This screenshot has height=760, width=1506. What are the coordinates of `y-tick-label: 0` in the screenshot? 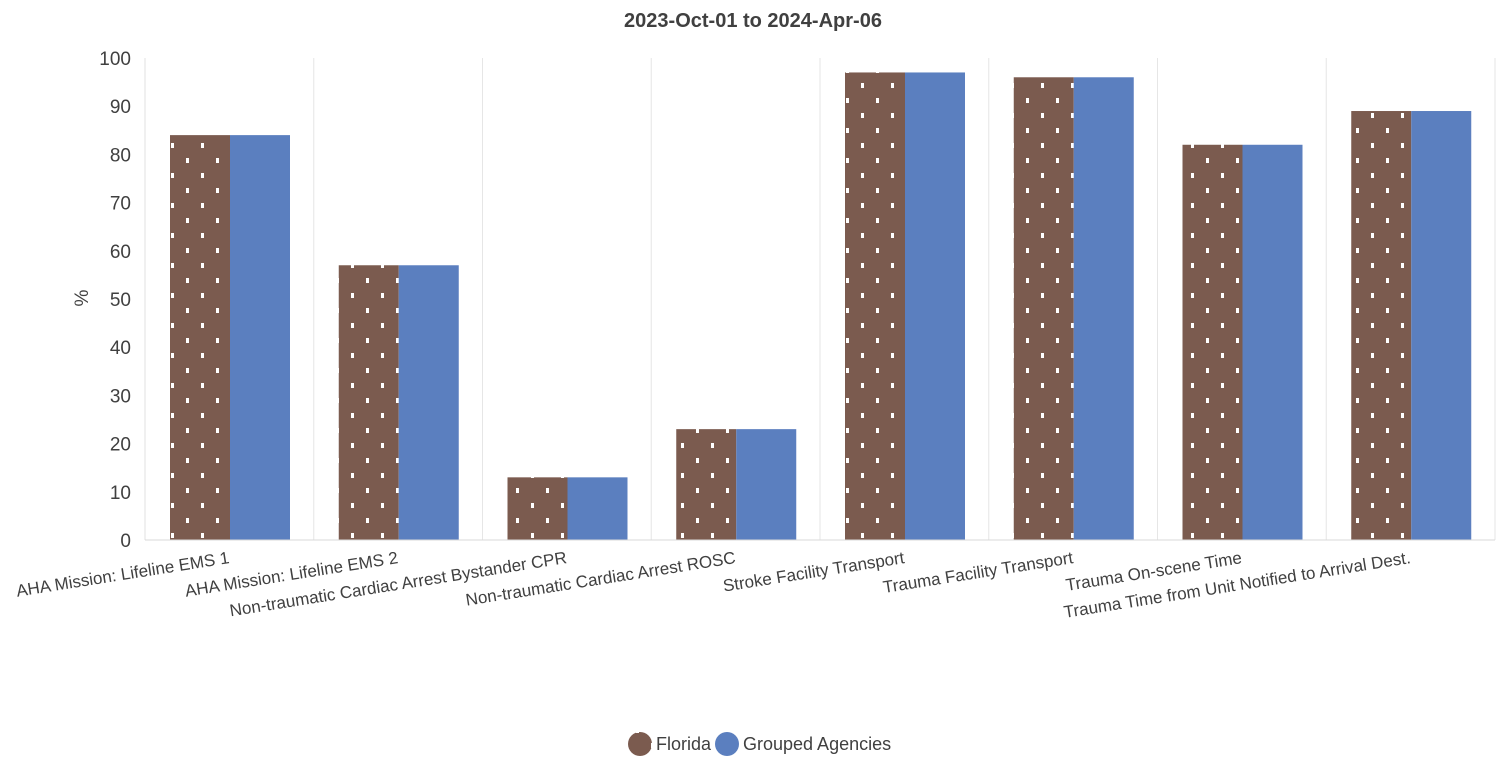 It's located at (125, 541).